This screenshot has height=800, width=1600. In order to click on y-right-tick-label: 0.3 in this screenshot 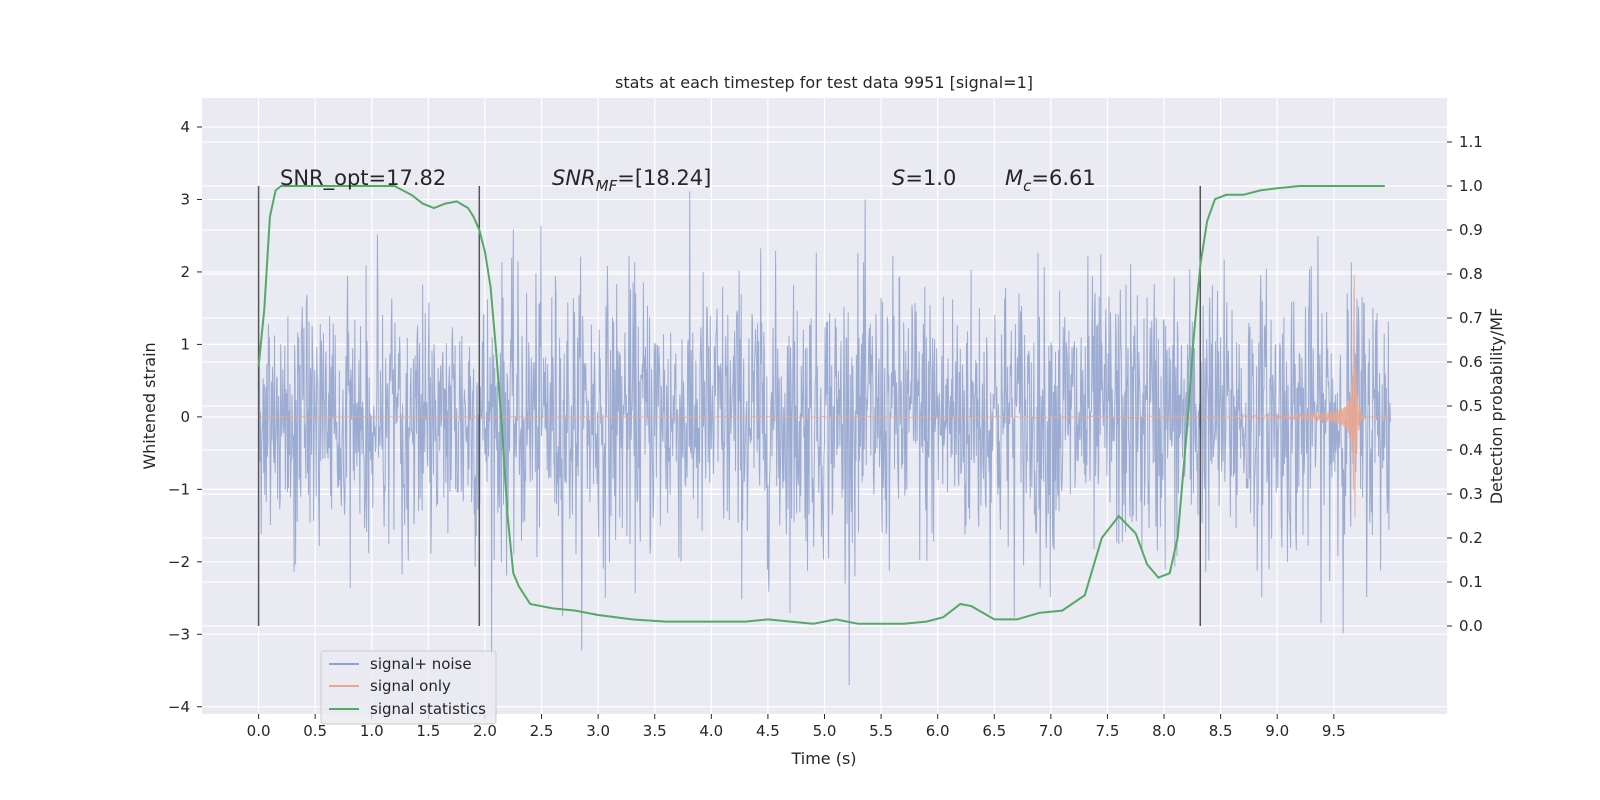, I will do `click(1471, 494)`.